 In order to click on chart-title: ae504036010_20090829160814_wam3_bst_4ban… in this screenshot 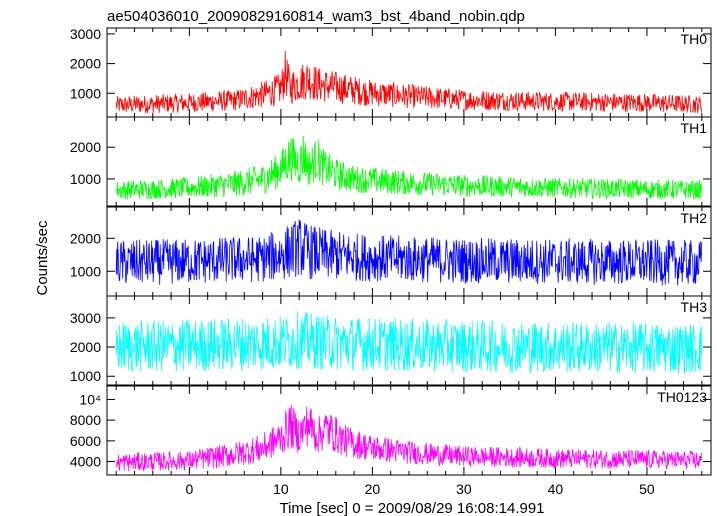, I will do `click(316, 16)`.